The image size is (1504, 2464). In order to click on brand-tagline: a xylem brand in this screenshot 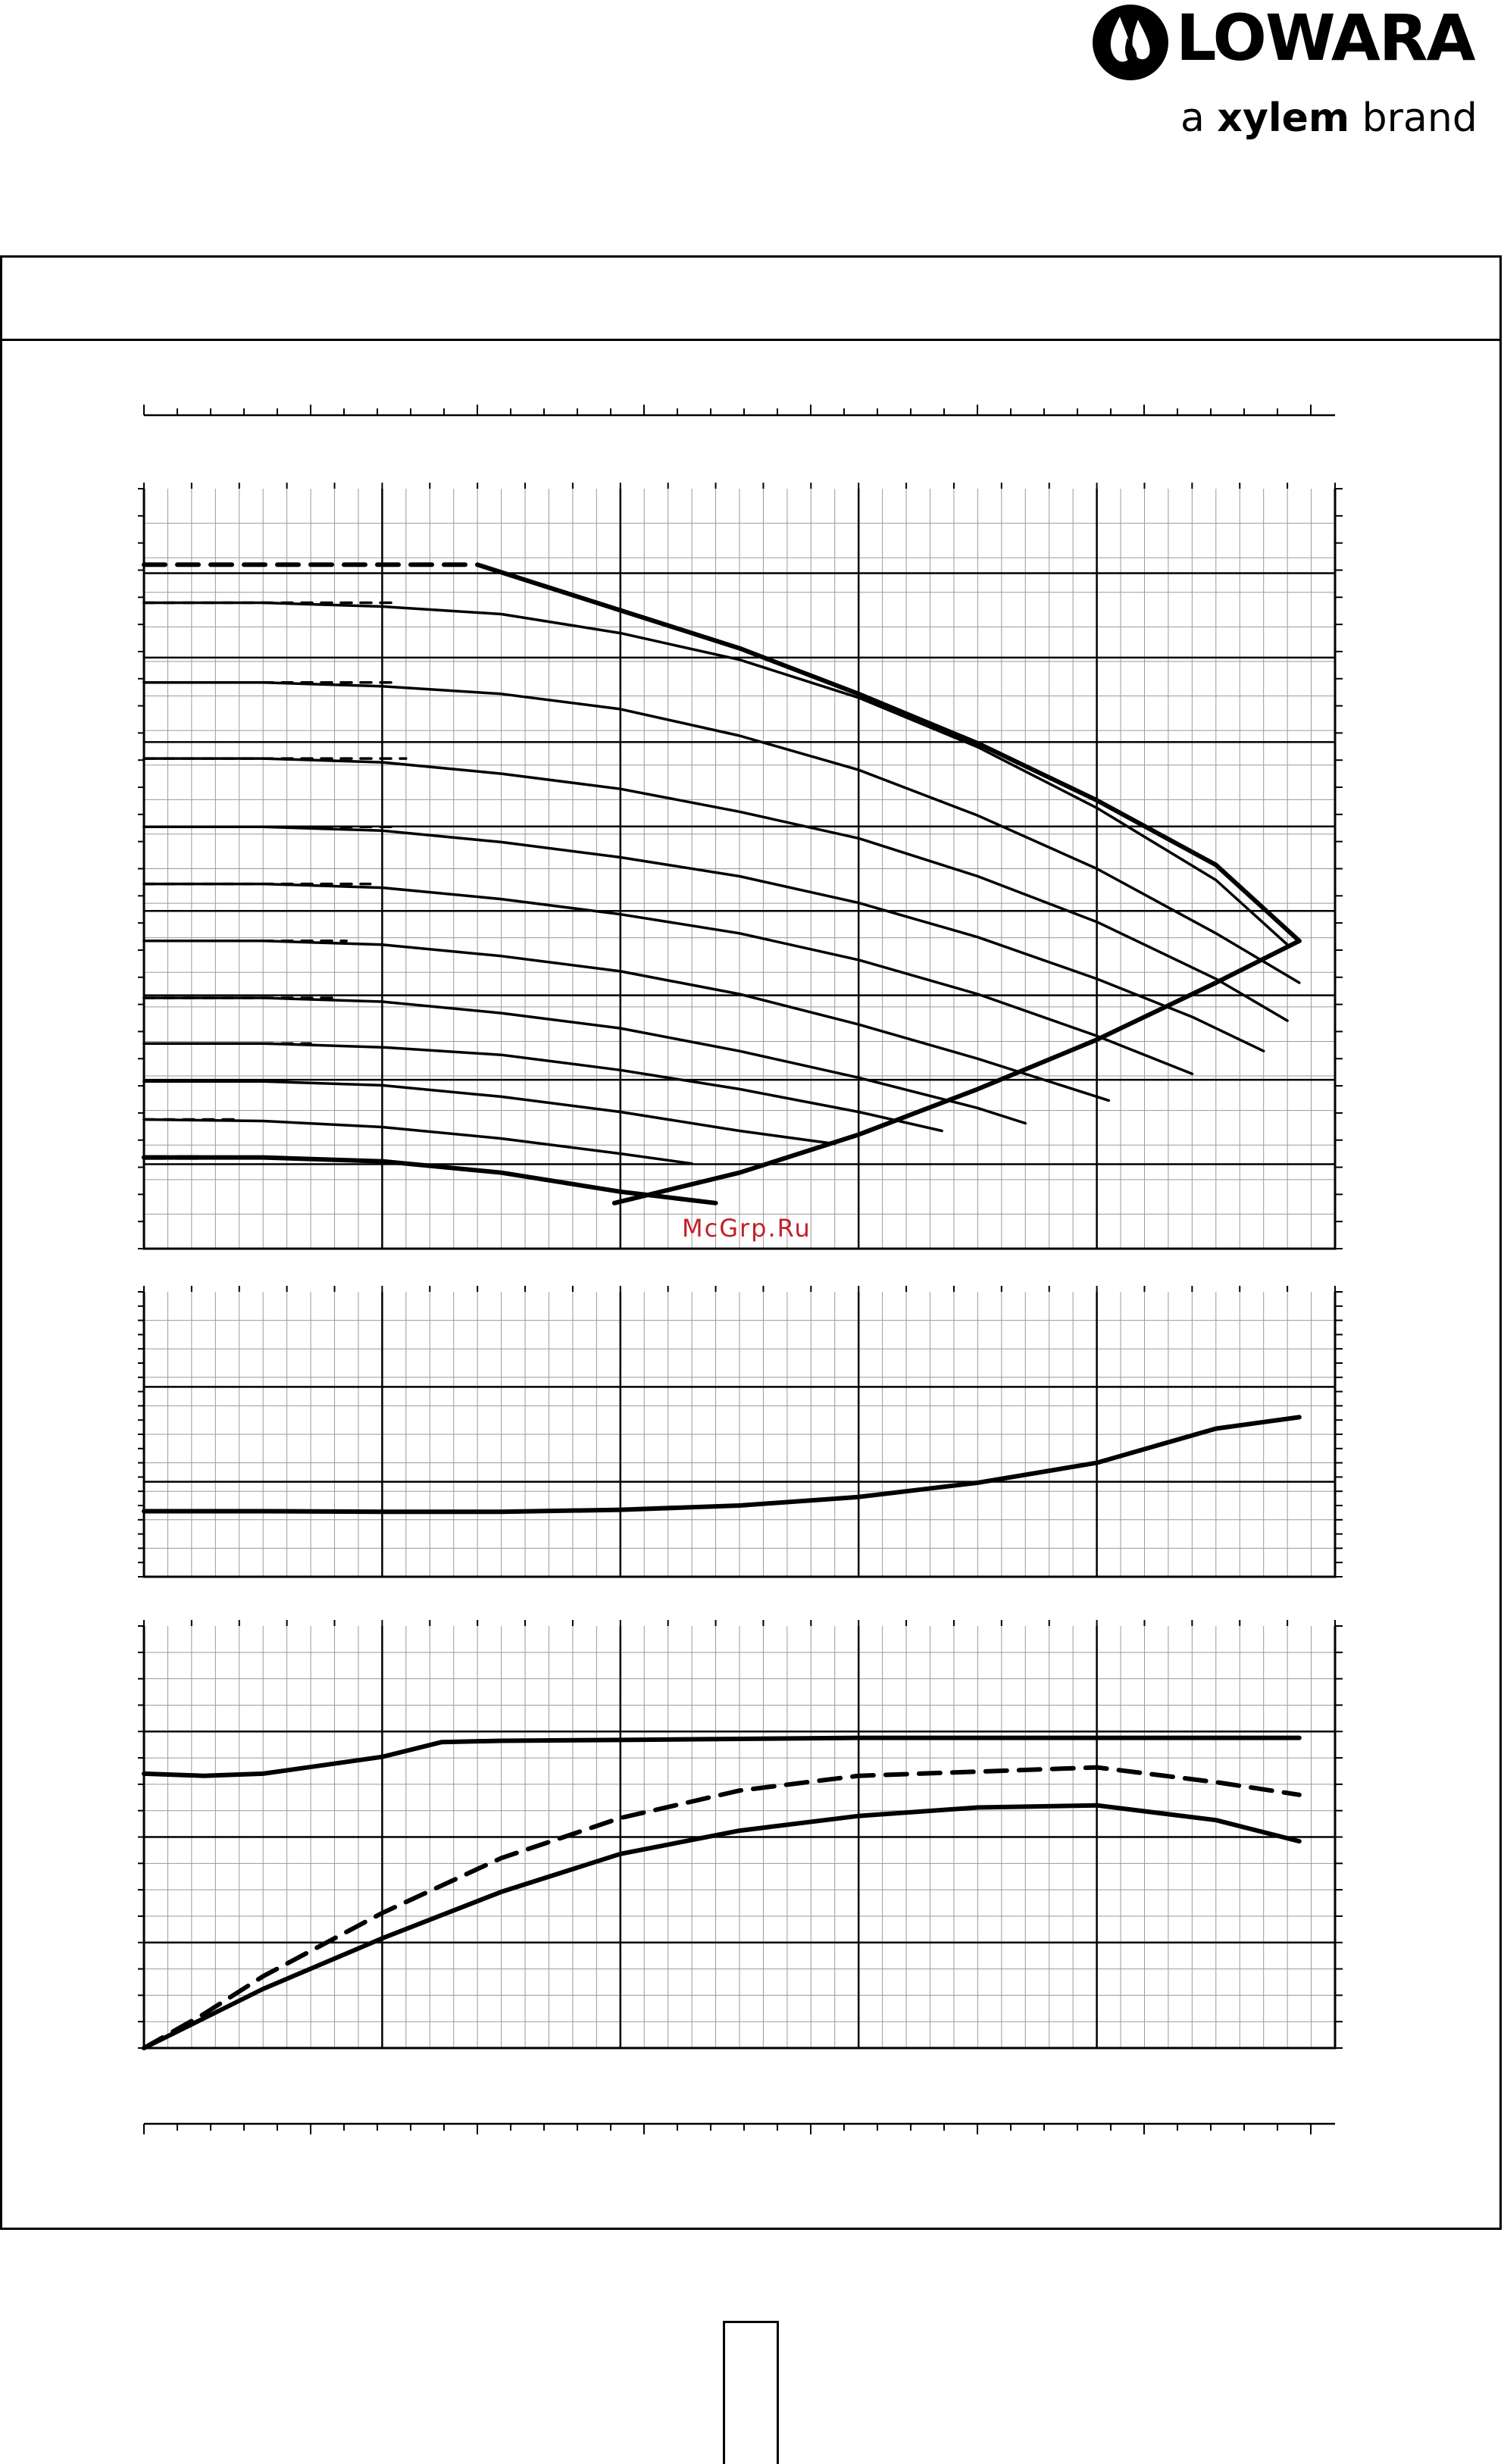, I will do `click(1328, 118)`.